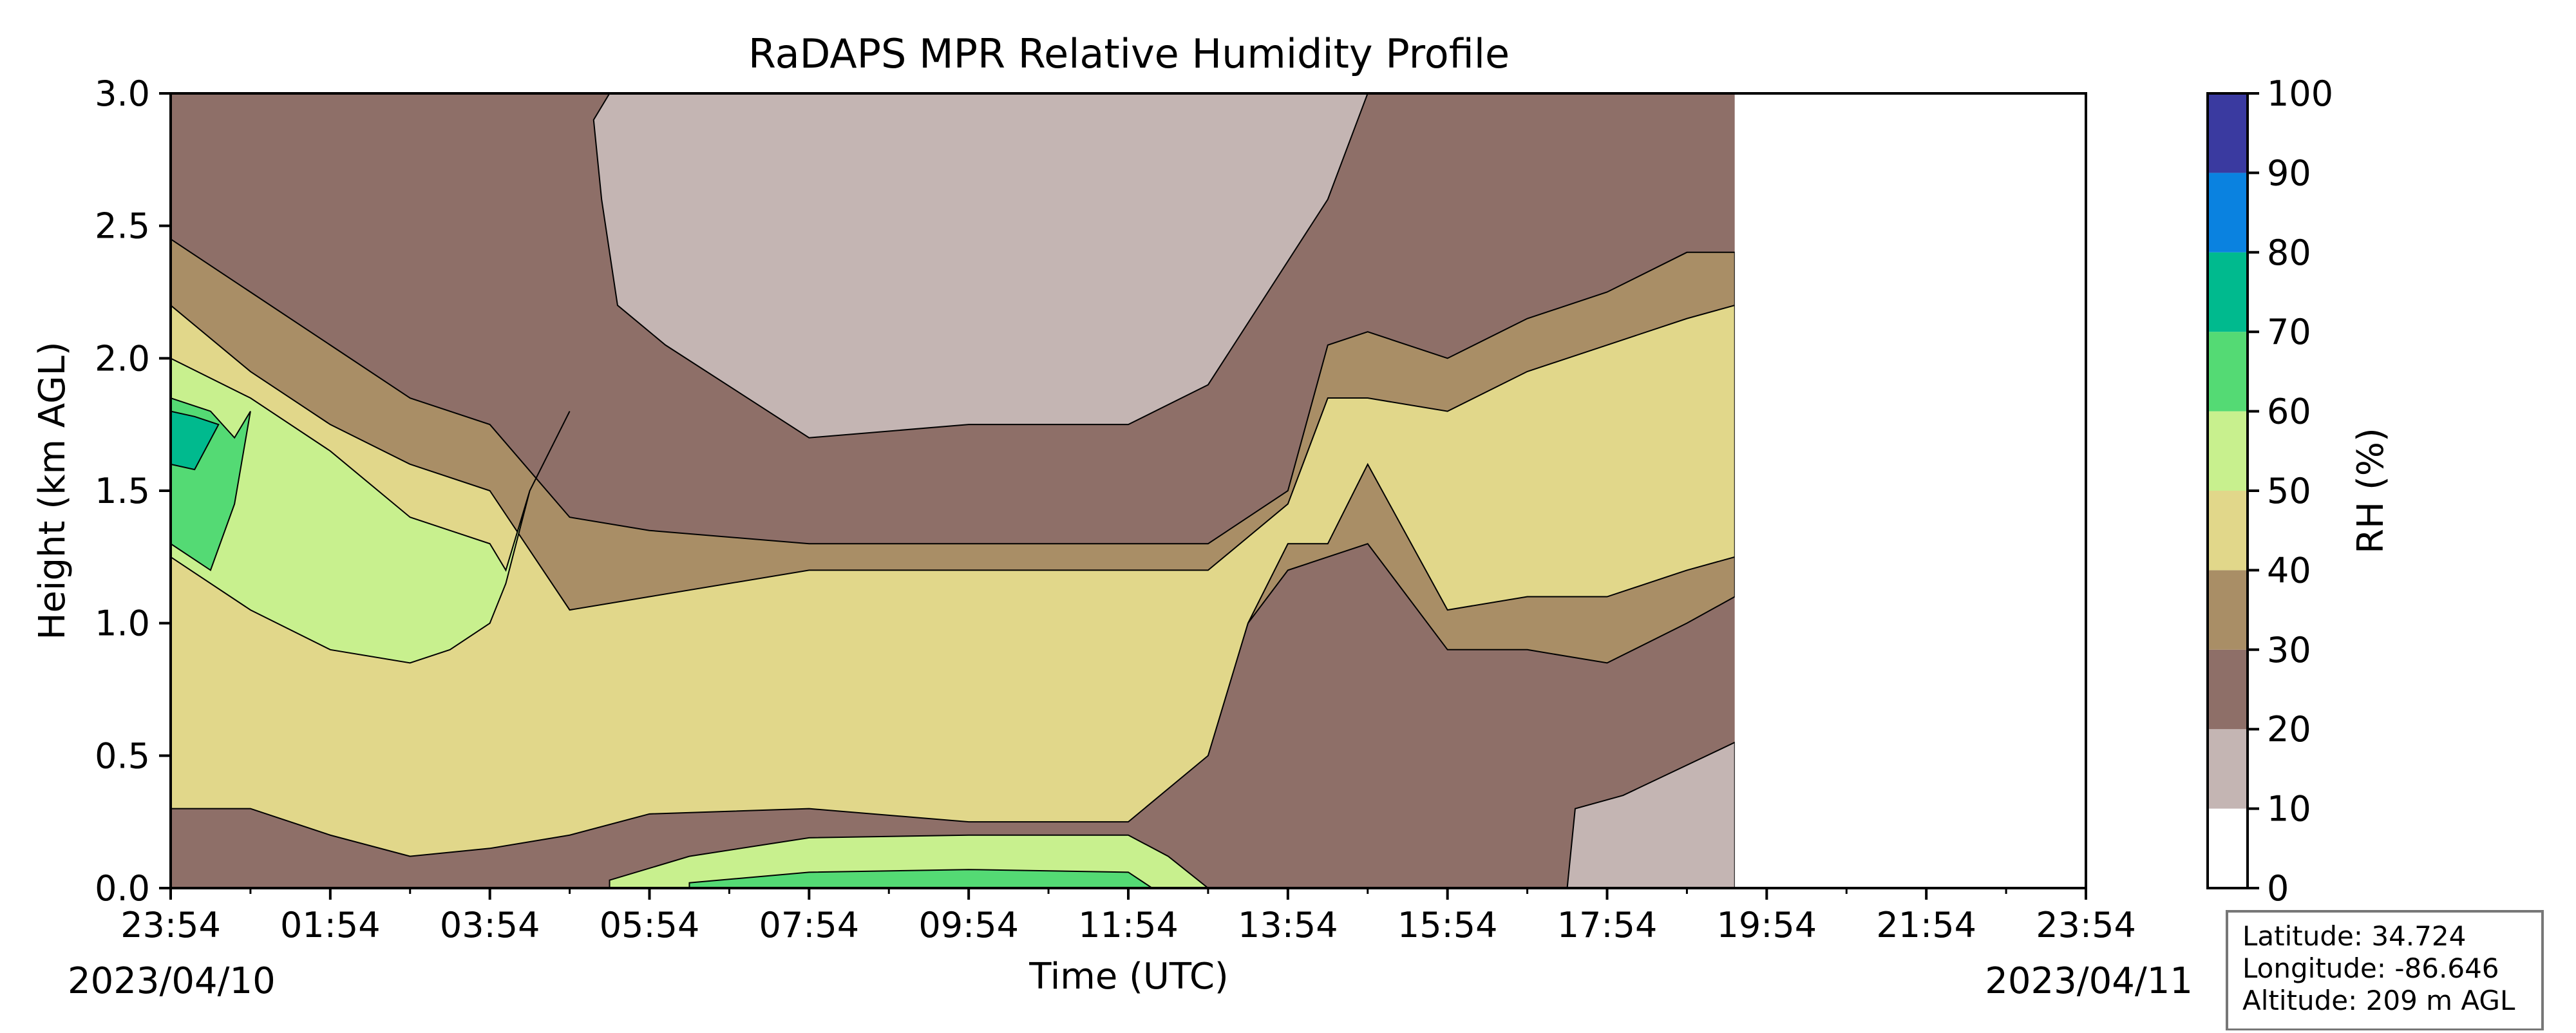 The height and width of the screenshot is (1033, 2576). I want to click on x-tick-label: 05:54, so click(650, 925).